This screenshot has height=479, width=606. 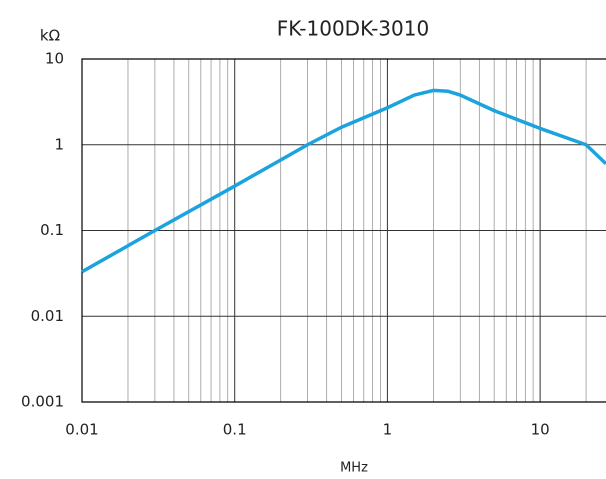 What do you see at coordinates (54, 59) in the screenshot?
I see `y-tick-label: 10` at bounding box center [54, 59].